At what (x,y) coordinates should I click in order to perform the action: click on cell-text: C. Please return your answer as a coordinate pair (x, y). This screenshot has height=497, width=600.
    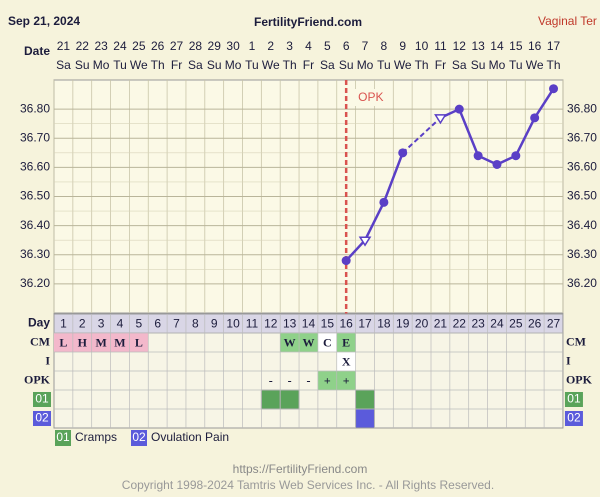
    Looking at the image, I should click on (327, 342).